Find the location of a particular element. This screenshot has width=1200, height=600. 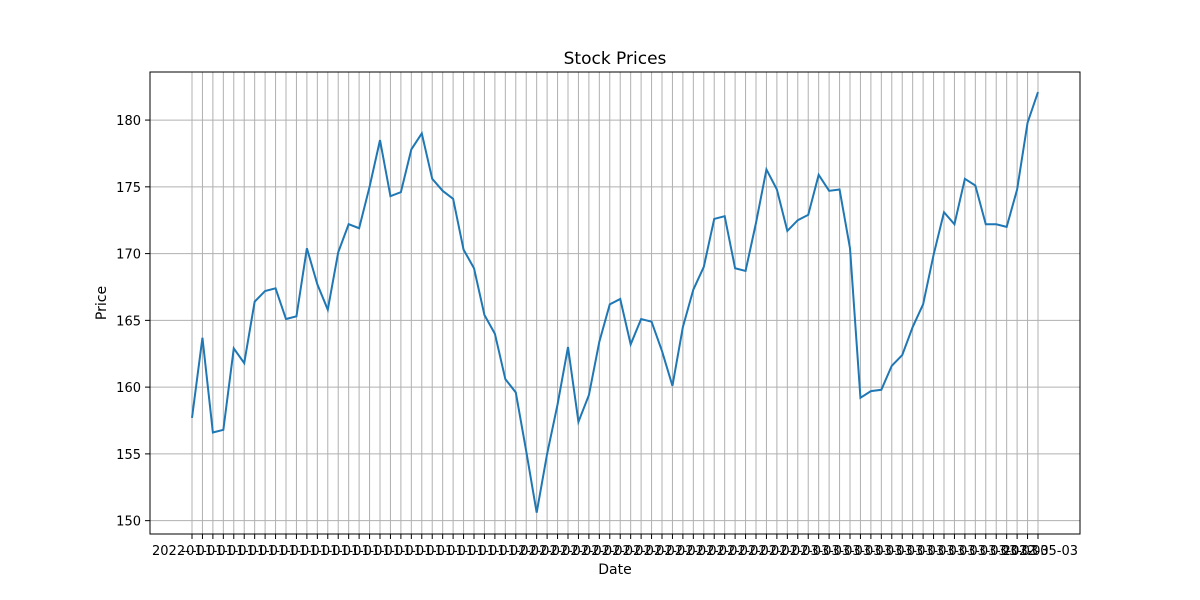

y-tick-label: 180 is located at coordinates (128, 121).